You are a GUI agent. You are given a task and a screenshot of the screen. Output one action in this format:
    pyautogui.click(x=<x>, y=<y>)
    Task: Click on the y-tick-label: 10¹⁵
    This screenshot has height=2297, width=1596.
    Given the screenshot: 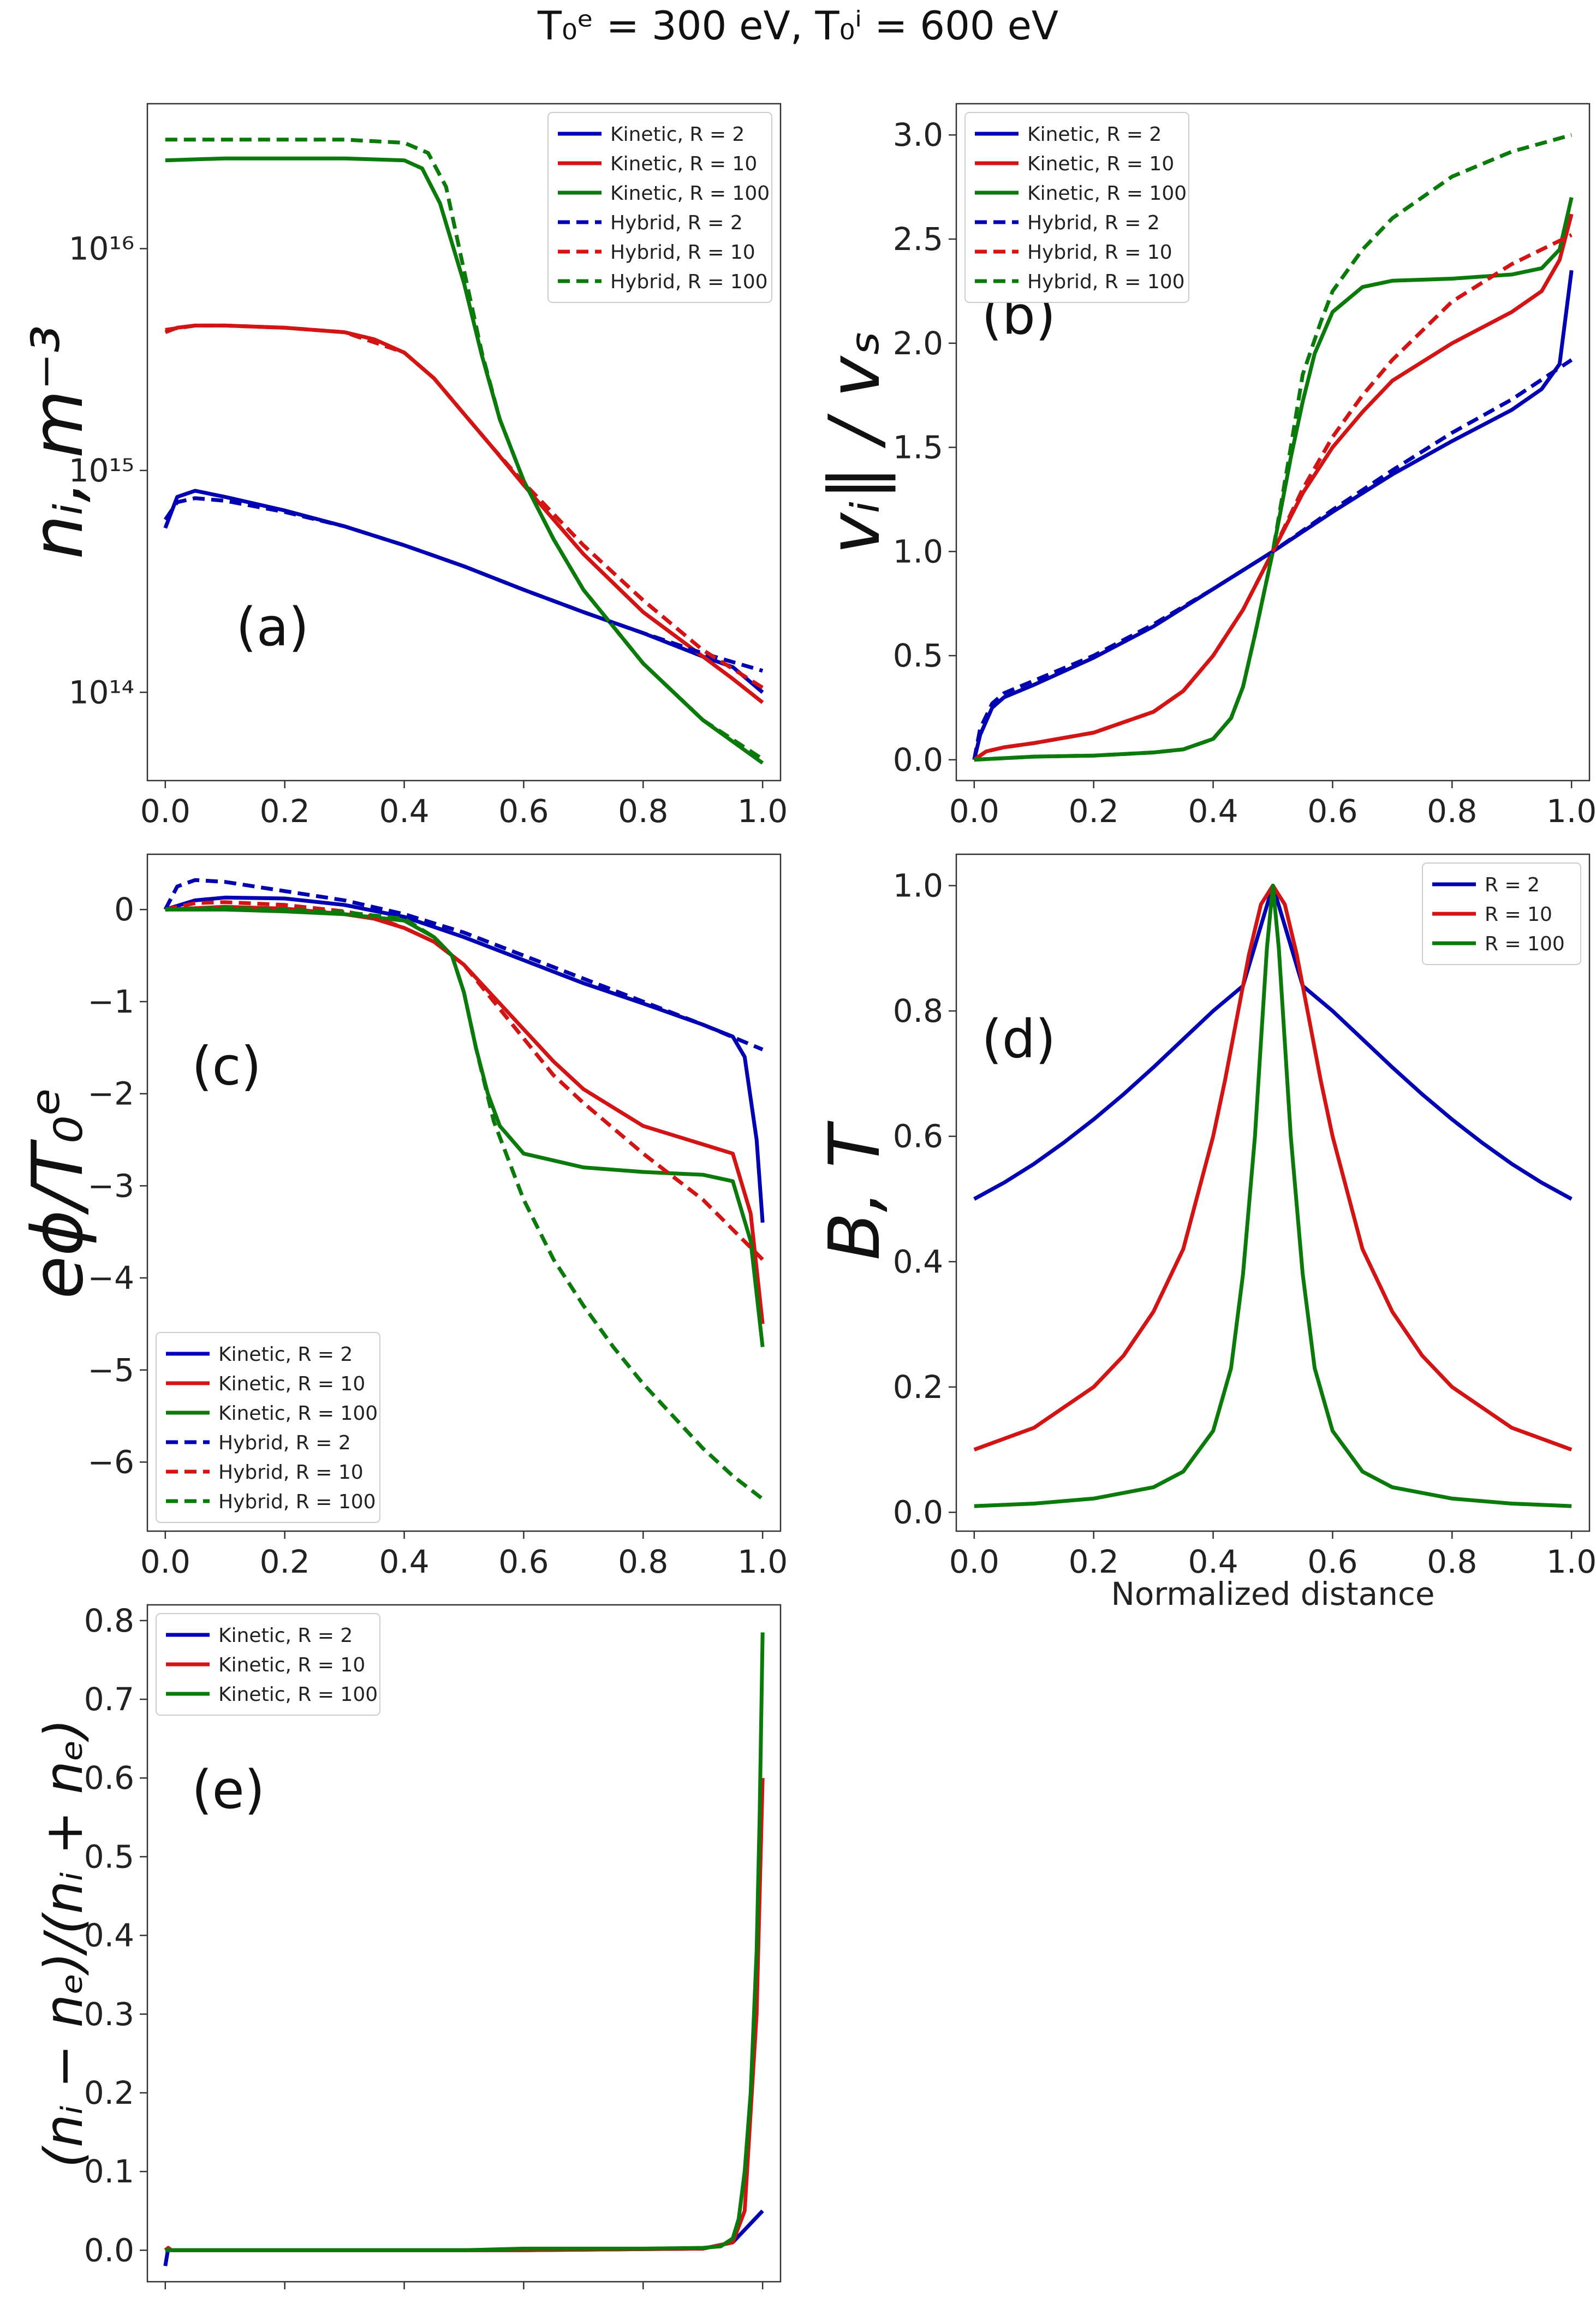 What is the action you would take?
    pyautogui.click(x=101, y=470)
    